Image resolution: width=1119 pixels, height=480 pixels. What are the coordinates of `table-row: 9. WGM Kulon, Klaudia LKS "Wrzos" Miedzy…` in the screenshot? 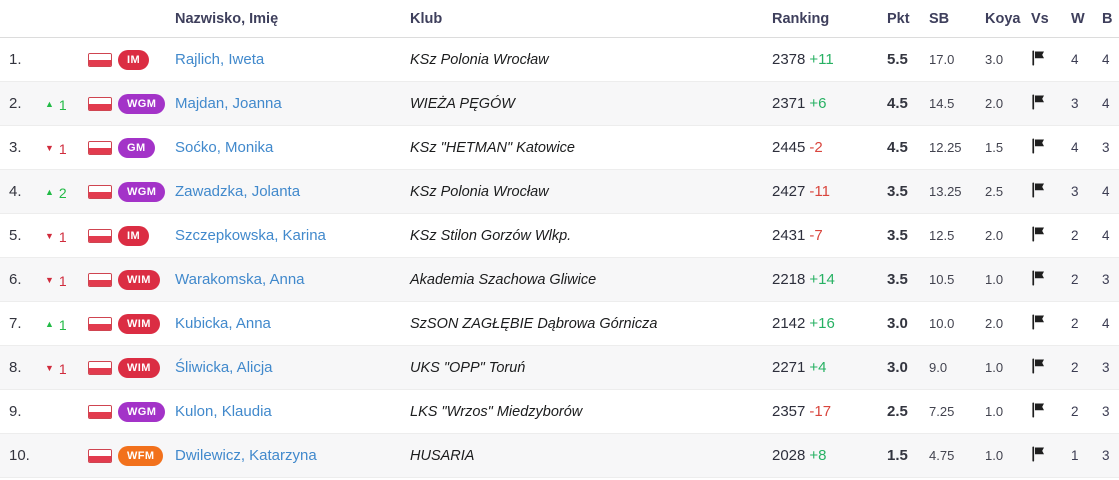 It's located at (559, 412).